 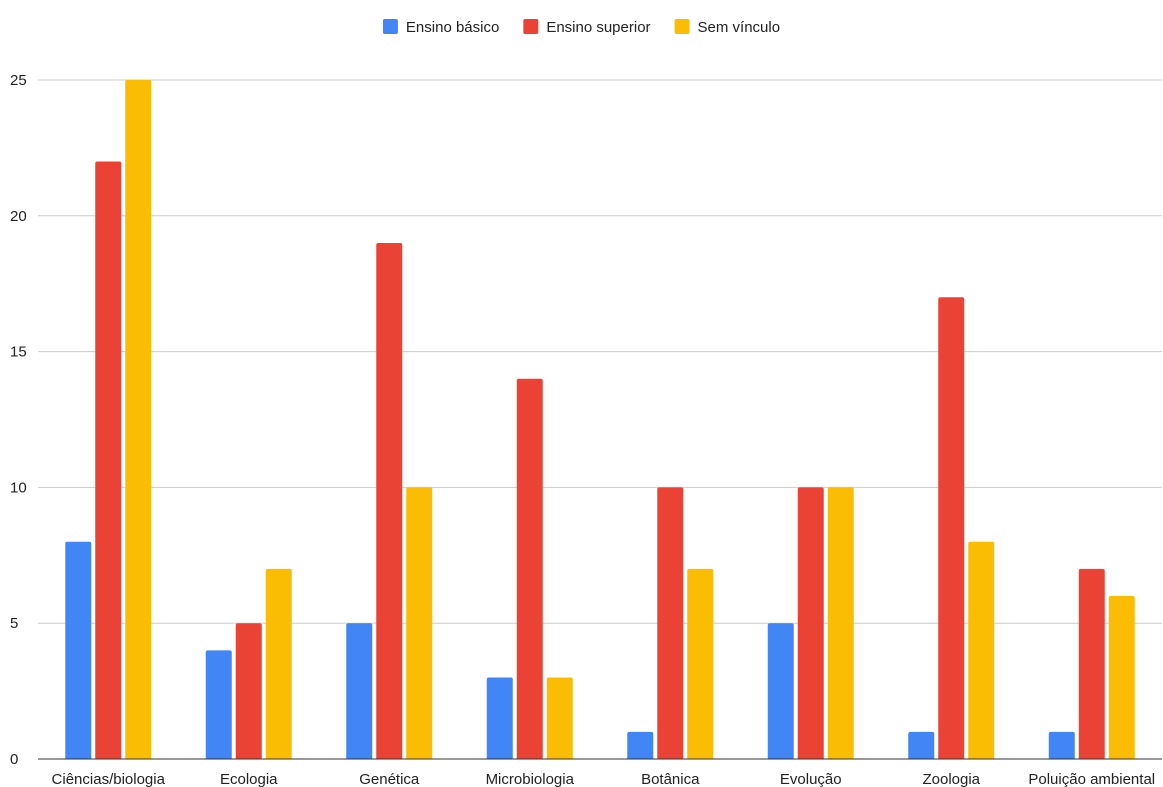 What do you see at coordinates (359, 691) in the screenshot?
I see `bar-ensino-básico-2` at bounding box center [359, 691].